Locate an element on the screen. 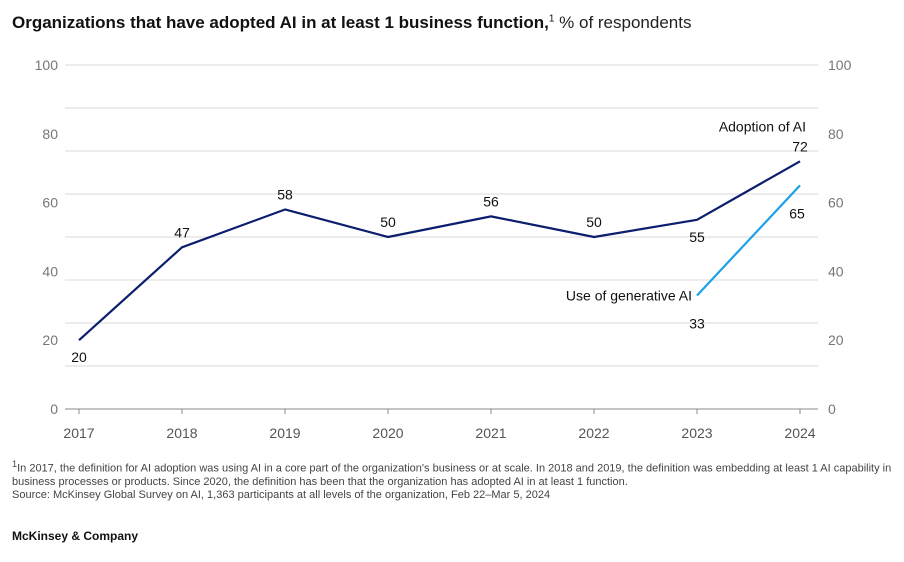 The width and height of the screenshot is (904, 562). x-tick-label: 2020 is located at coordinates (387, 433).